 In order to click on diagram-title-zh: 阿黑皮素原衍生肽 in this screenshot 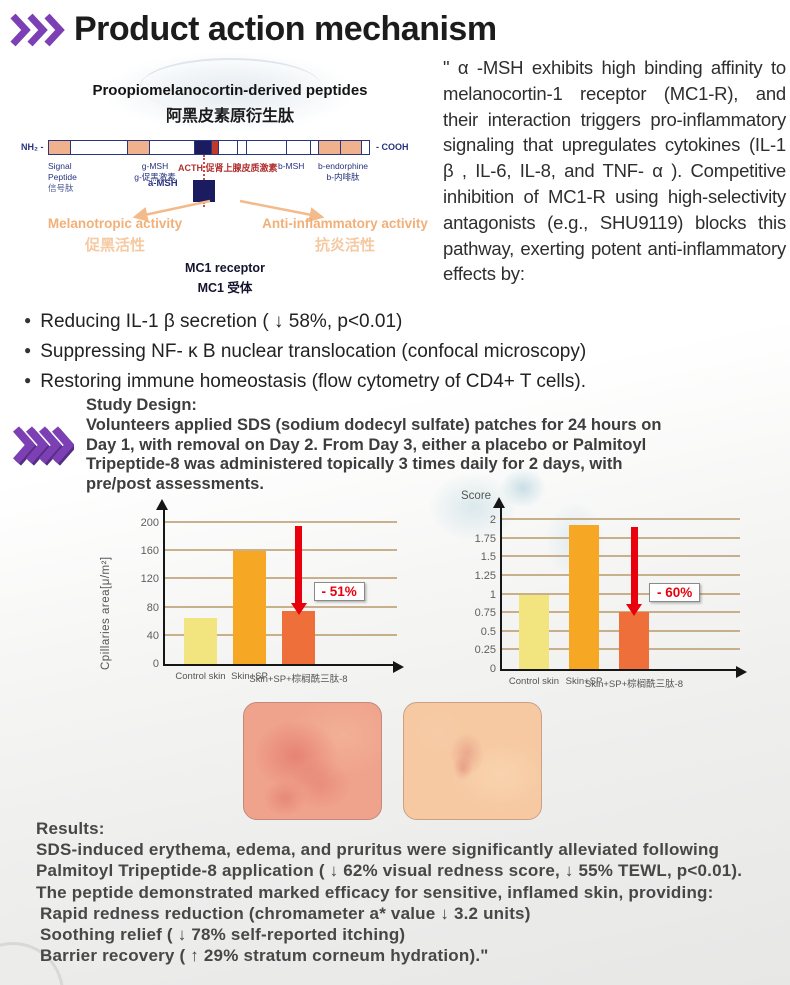, I will do `click(229, 116)`.